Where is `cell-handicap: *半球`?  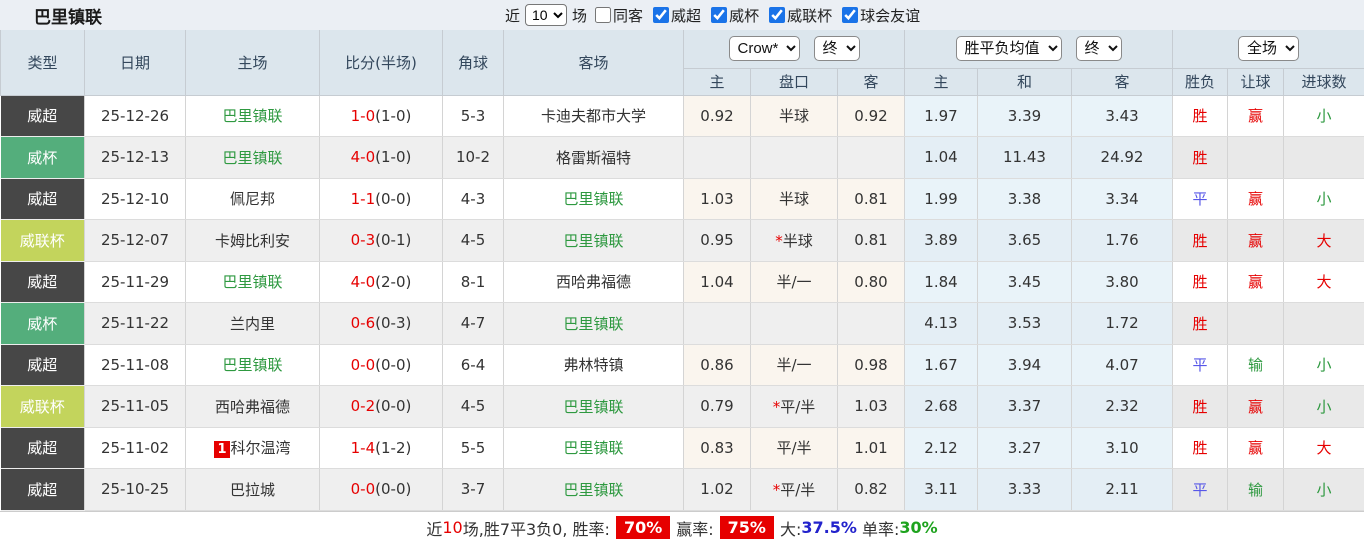 cell-handicap: *半球 is located at coordinates (794, 240).